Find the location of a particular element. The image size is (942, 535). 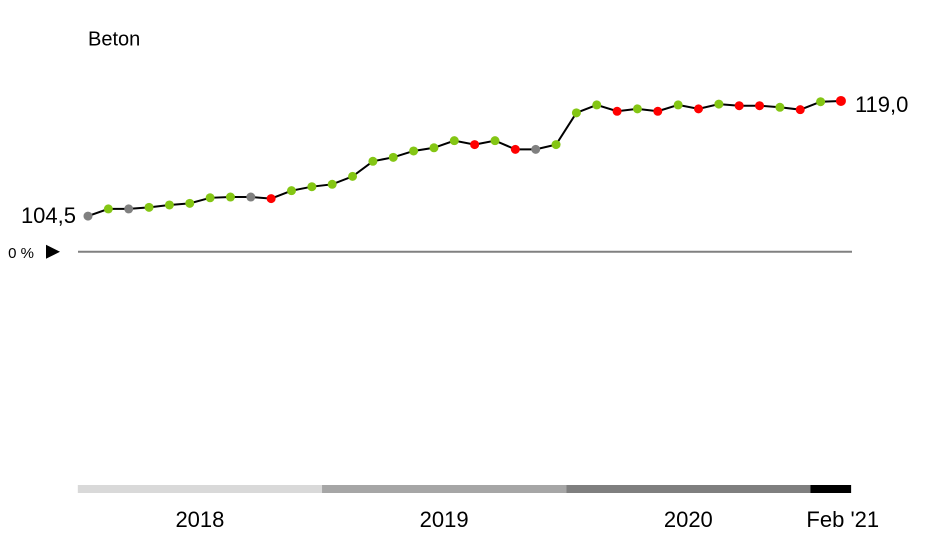

period-label: Feb '21 is located at coordinates (842, 519).